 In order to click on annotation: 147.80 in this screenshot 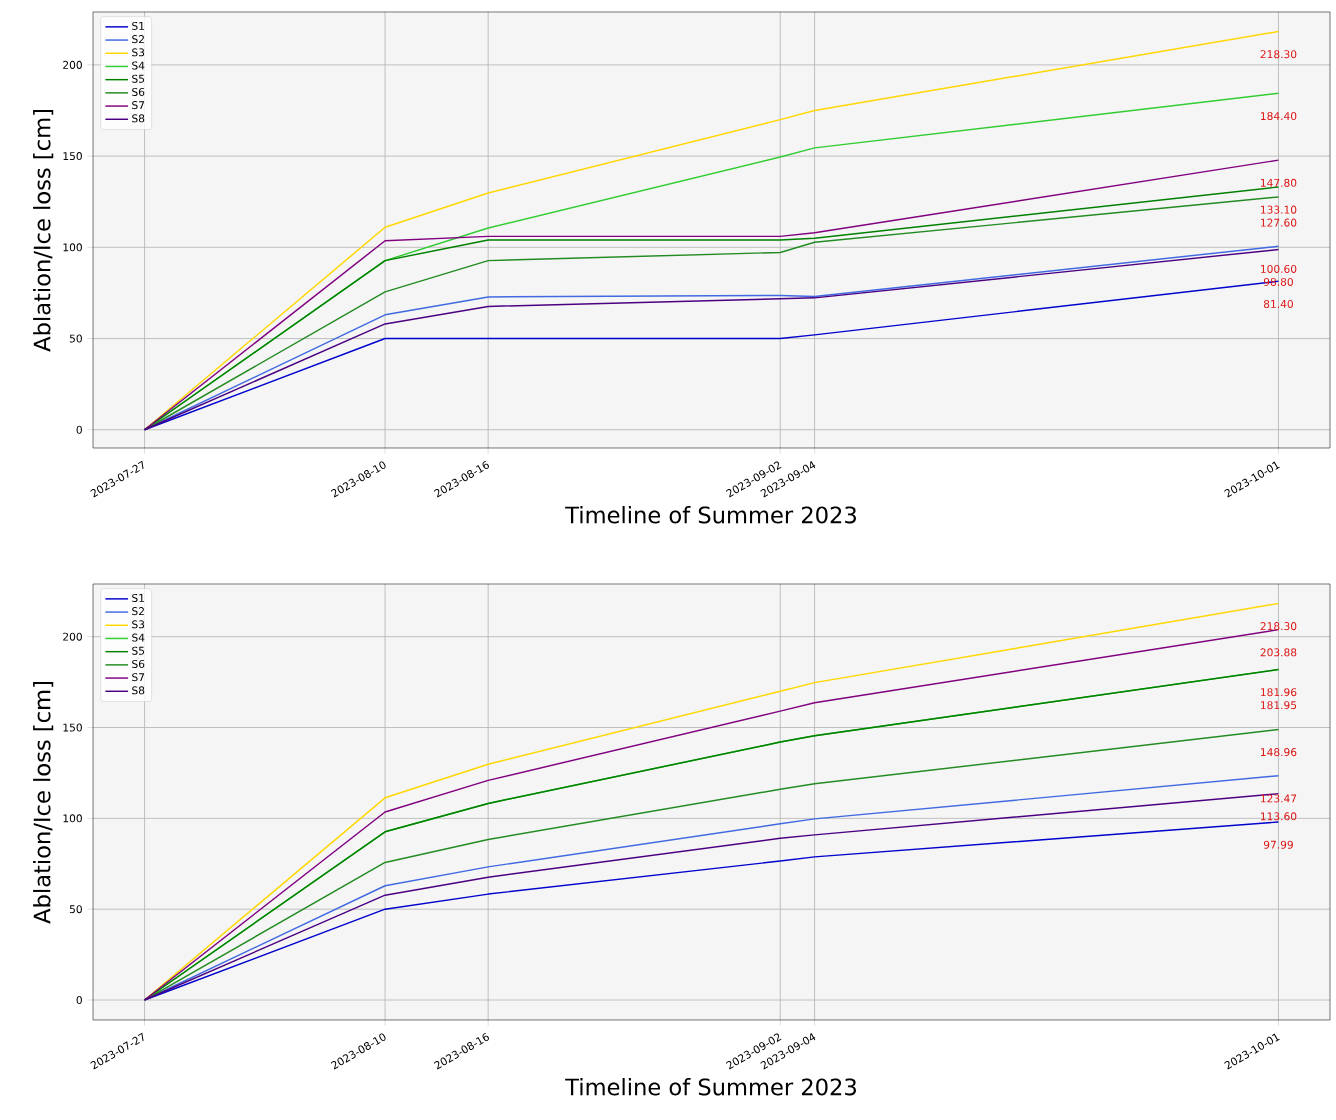, I will do `click(1279, 182)`.